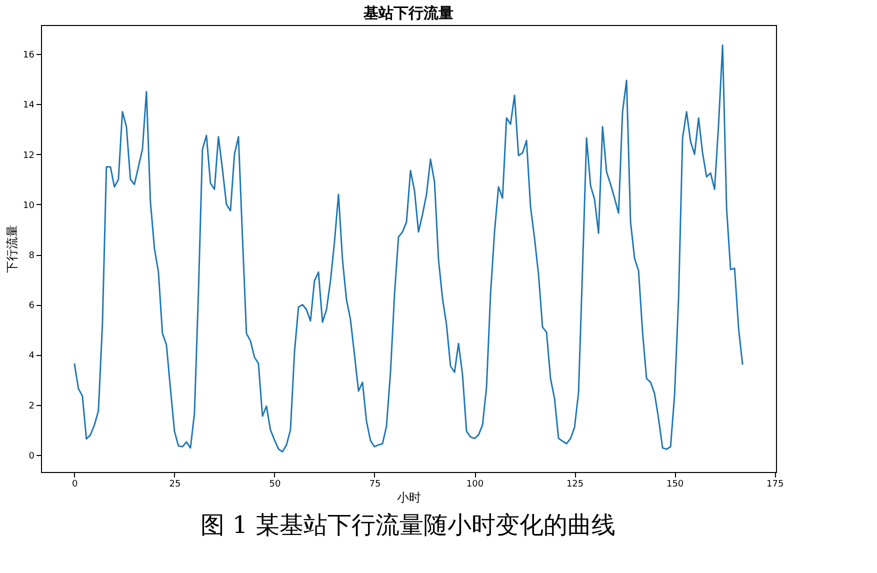 Image resolution: width=877 pixels, height=573 pixels. I want to click on x-tick-label: 175, so click(775, 485).